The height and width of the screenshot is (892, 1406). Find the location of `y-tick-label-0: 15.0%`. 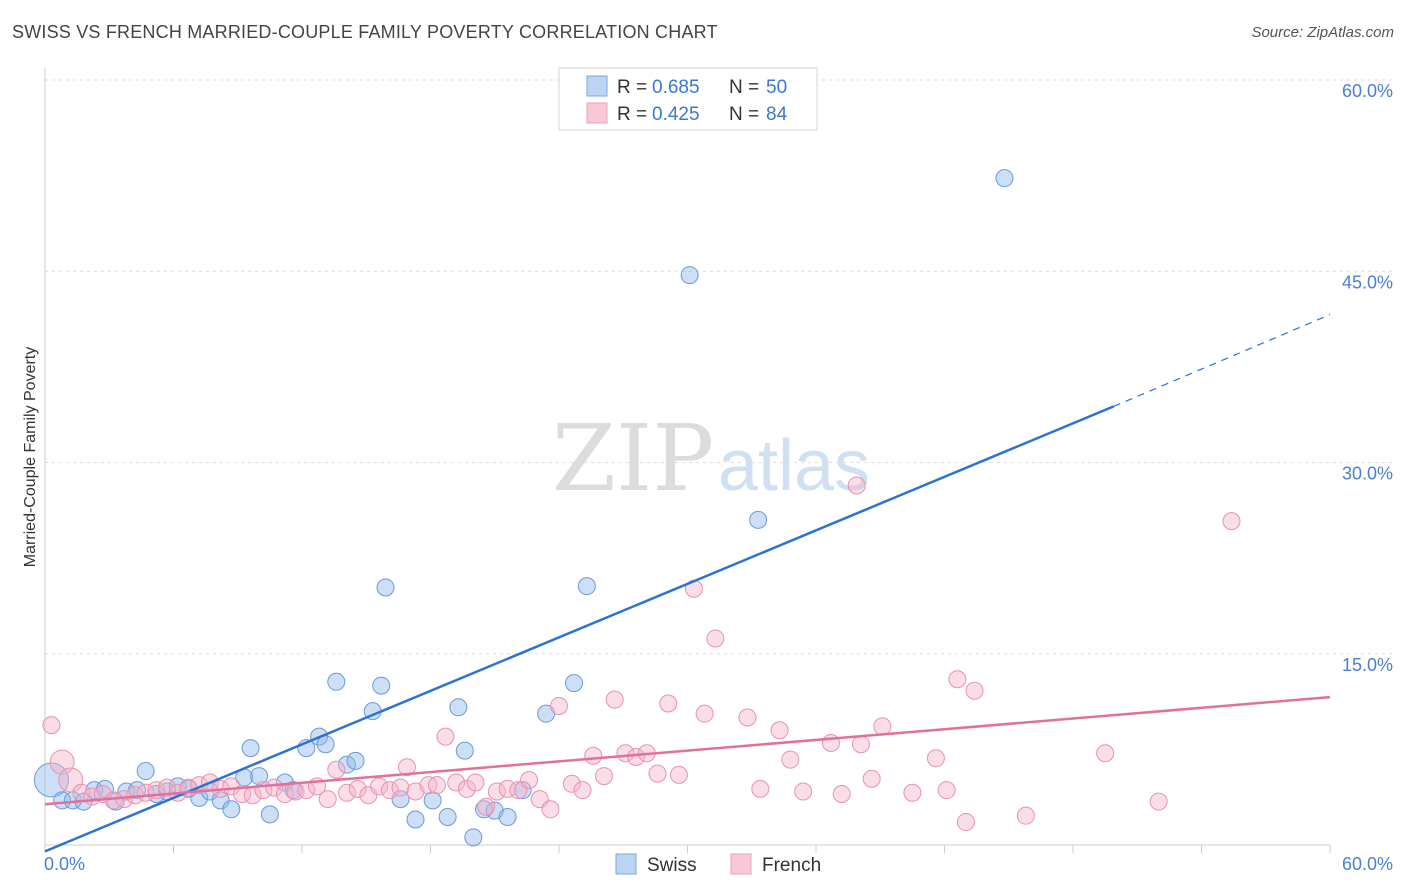

y-tick-label-0: 15.0% is located at coordinates (1367, 665).